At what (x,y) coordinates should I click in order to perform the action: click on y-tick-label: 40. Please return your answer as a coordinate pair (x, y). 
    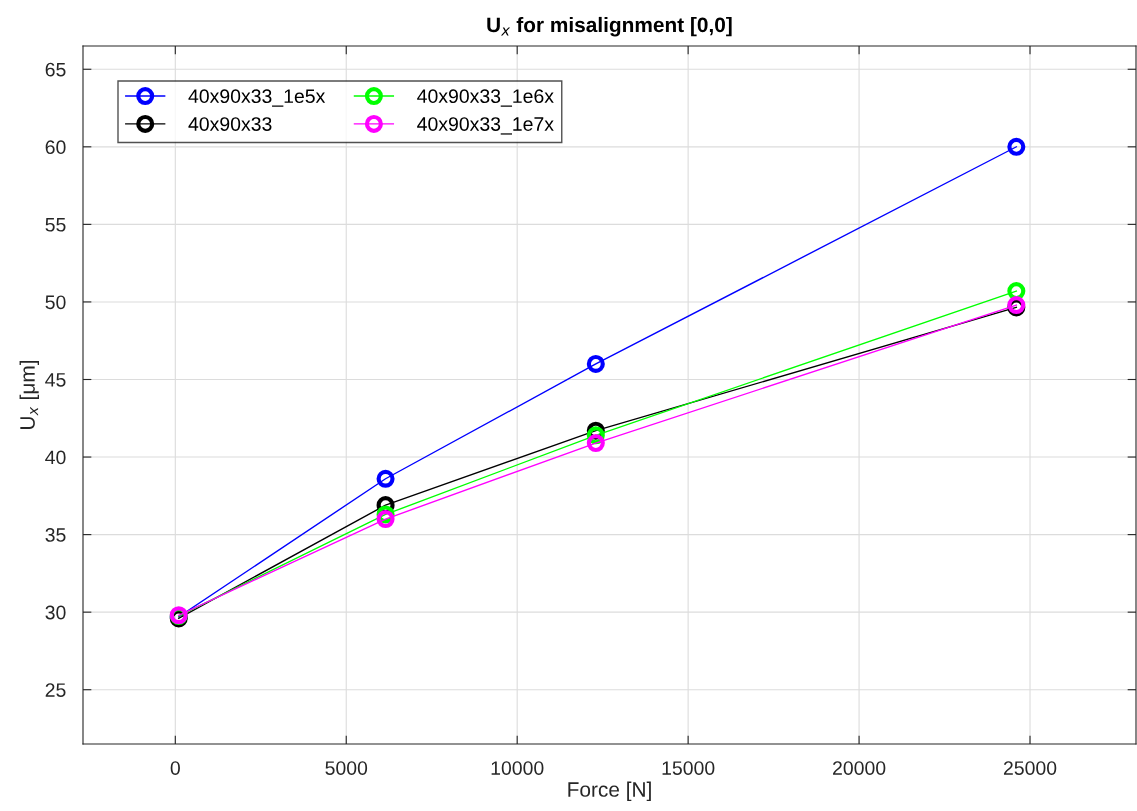
    Looking at the image, I should click on (55, 457).